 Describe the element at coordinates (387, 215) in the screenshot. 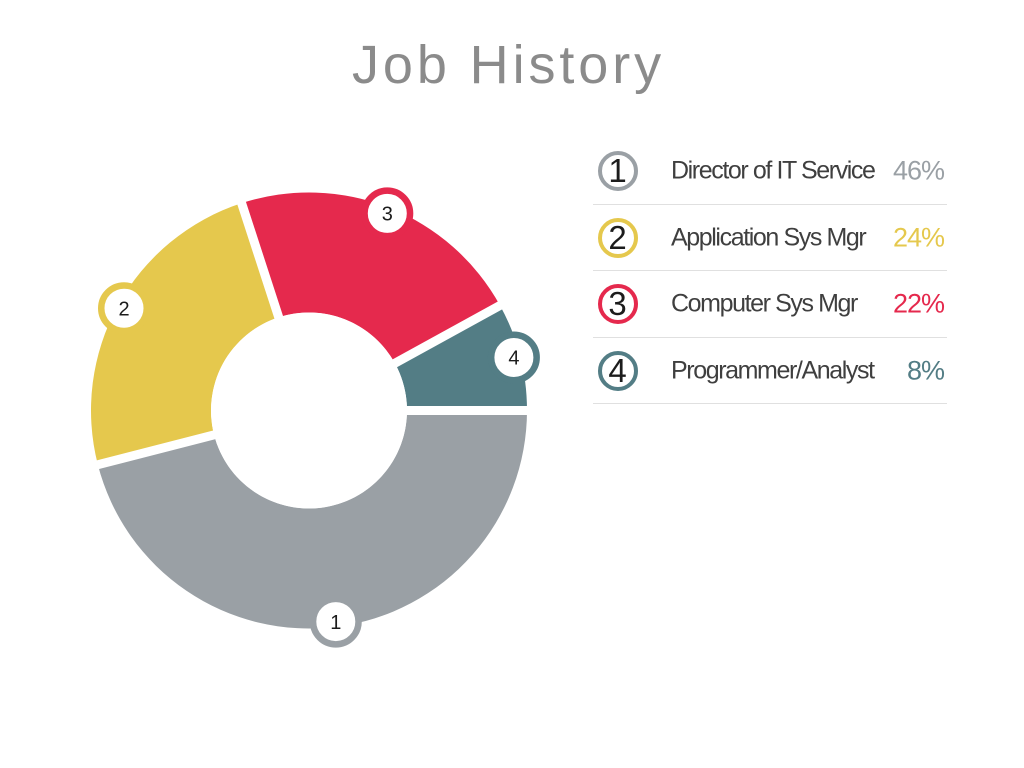

I see `svg-text: 3` at that location.